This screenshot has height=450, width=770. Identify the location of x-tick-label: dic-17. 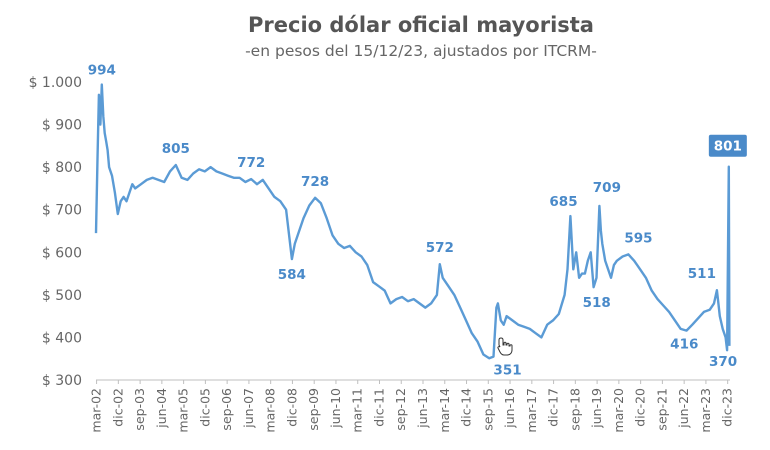
(553, 407).